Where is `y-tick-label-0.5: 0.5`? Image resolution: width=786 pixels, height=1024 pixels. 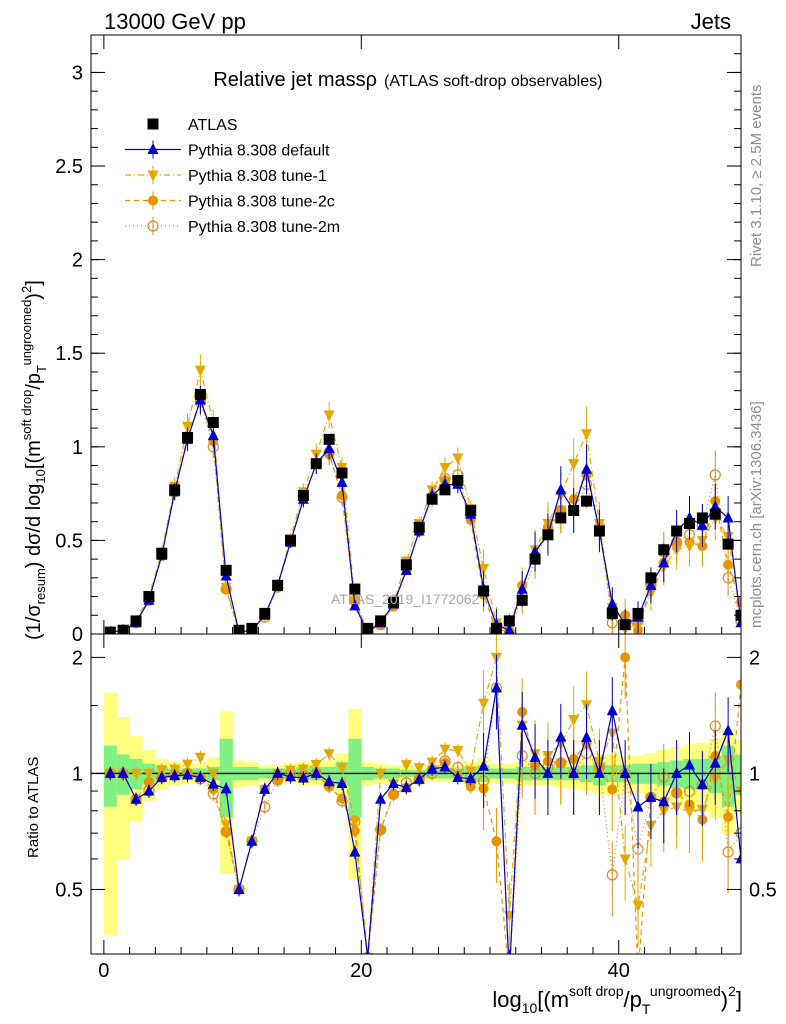
y-tick-label-0.5: 0.5 is located at coordinates (69, 541).